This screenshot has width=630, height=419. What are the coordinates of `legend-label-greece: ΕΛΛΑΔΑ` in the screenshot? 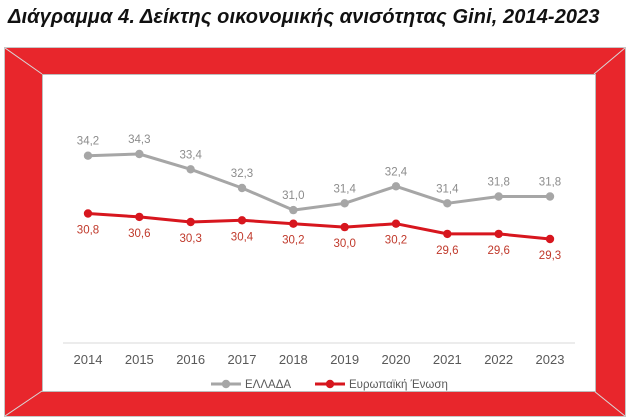 It's located at (268, 385).